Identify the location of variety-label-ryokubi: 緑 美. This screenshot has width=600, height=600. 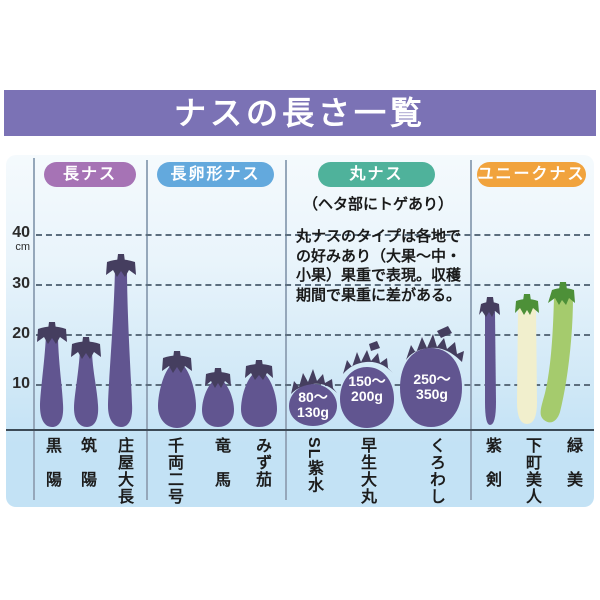
(572, 462).